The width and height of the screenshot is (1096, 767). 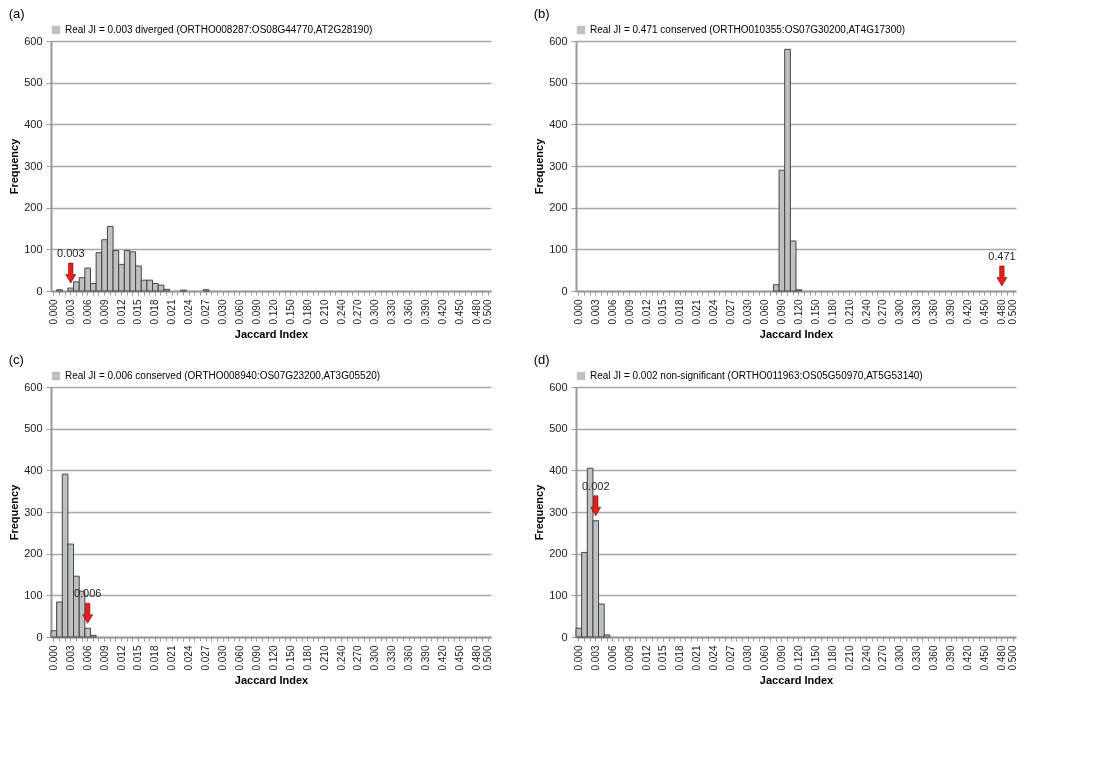 What do you see at coordinates (541, 13) in the screenshot?
I see `chart-title: (b)` at bounding box center [541, 13].